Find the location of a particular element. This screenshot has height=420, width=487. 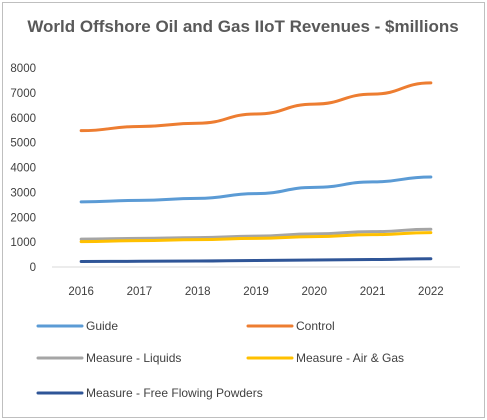

y-tick-label: 4000 is located at coordinates (23, 169).